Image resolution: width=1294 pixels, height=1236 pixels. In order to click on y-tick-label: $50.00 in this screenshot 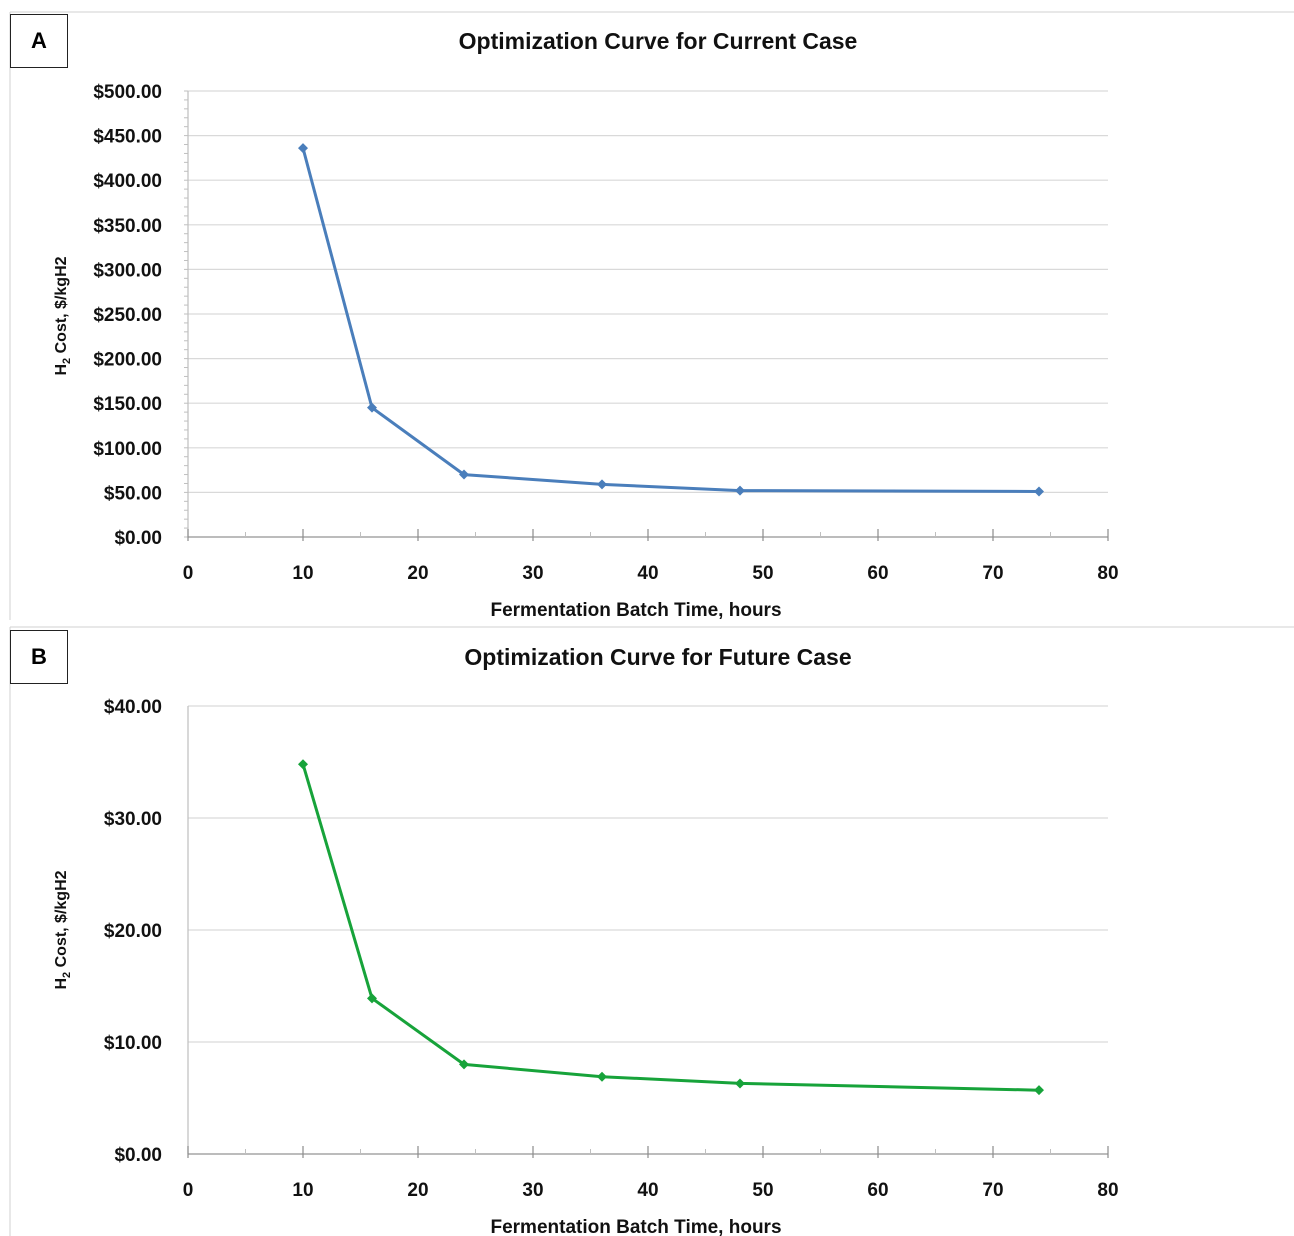, I will do `click(133, 493)`.